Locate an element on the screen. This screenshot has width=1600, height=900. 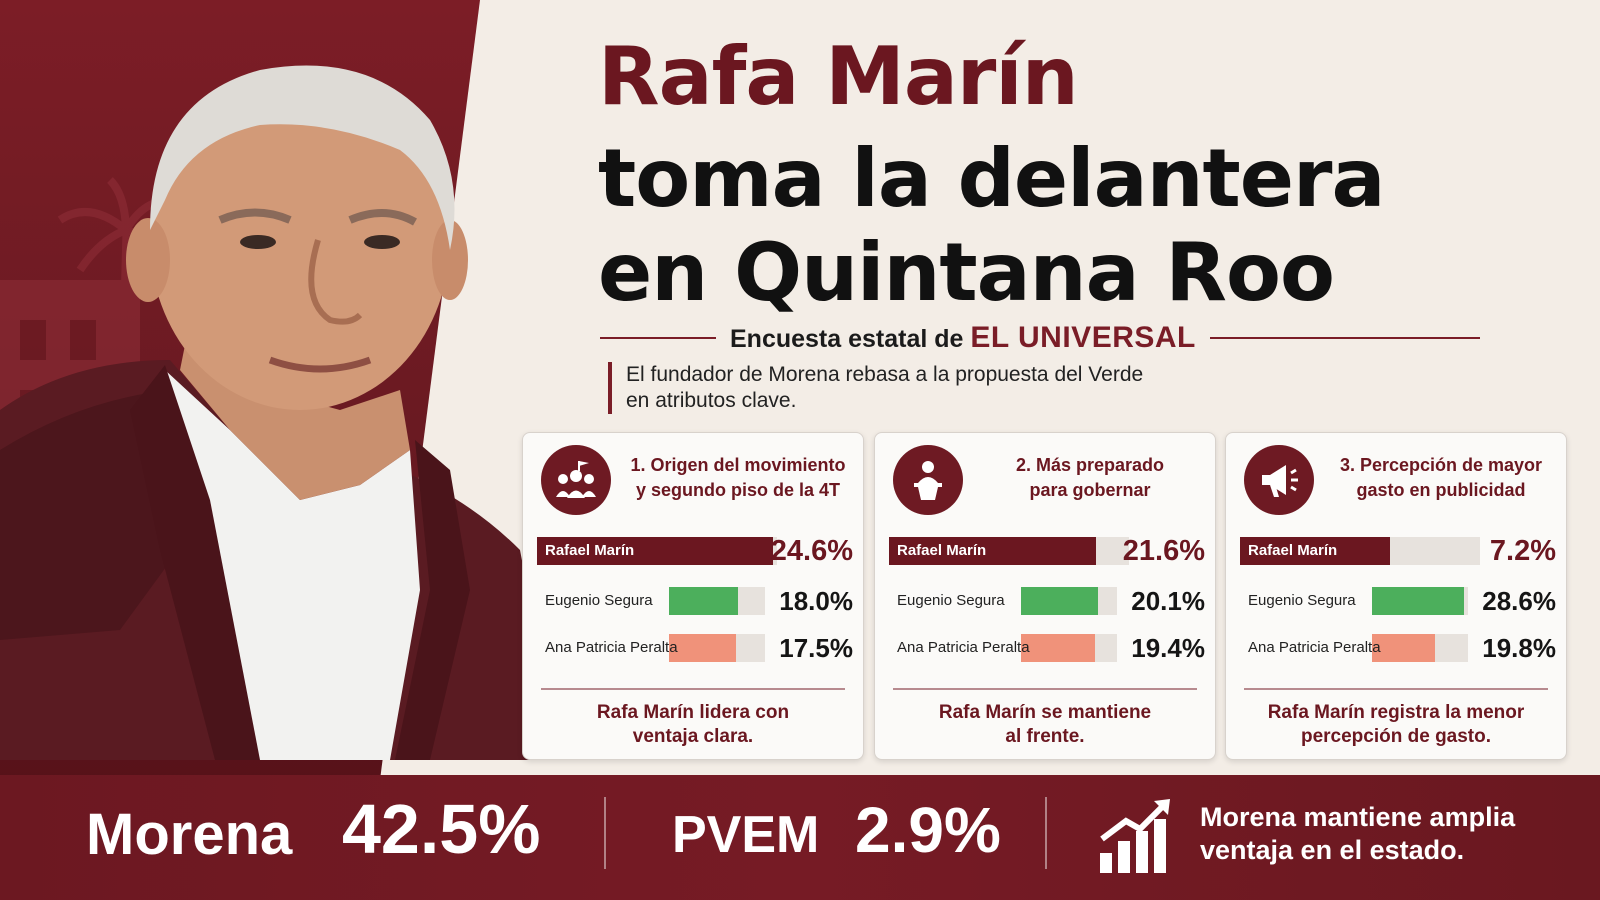
bar-row: Rafael Marín 7.2% is located at coordinates (1398, 551).